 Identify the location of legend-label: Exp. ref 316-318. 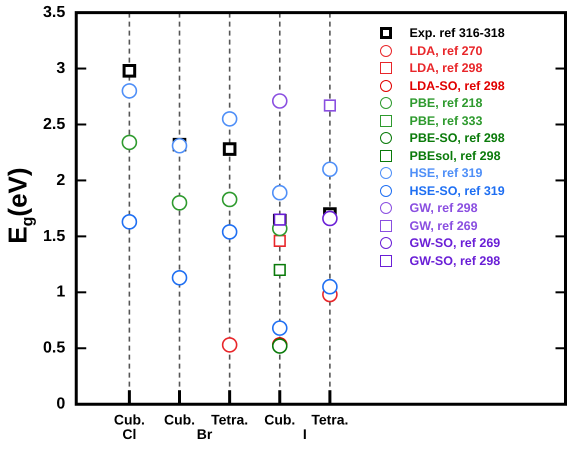
(457, 33).